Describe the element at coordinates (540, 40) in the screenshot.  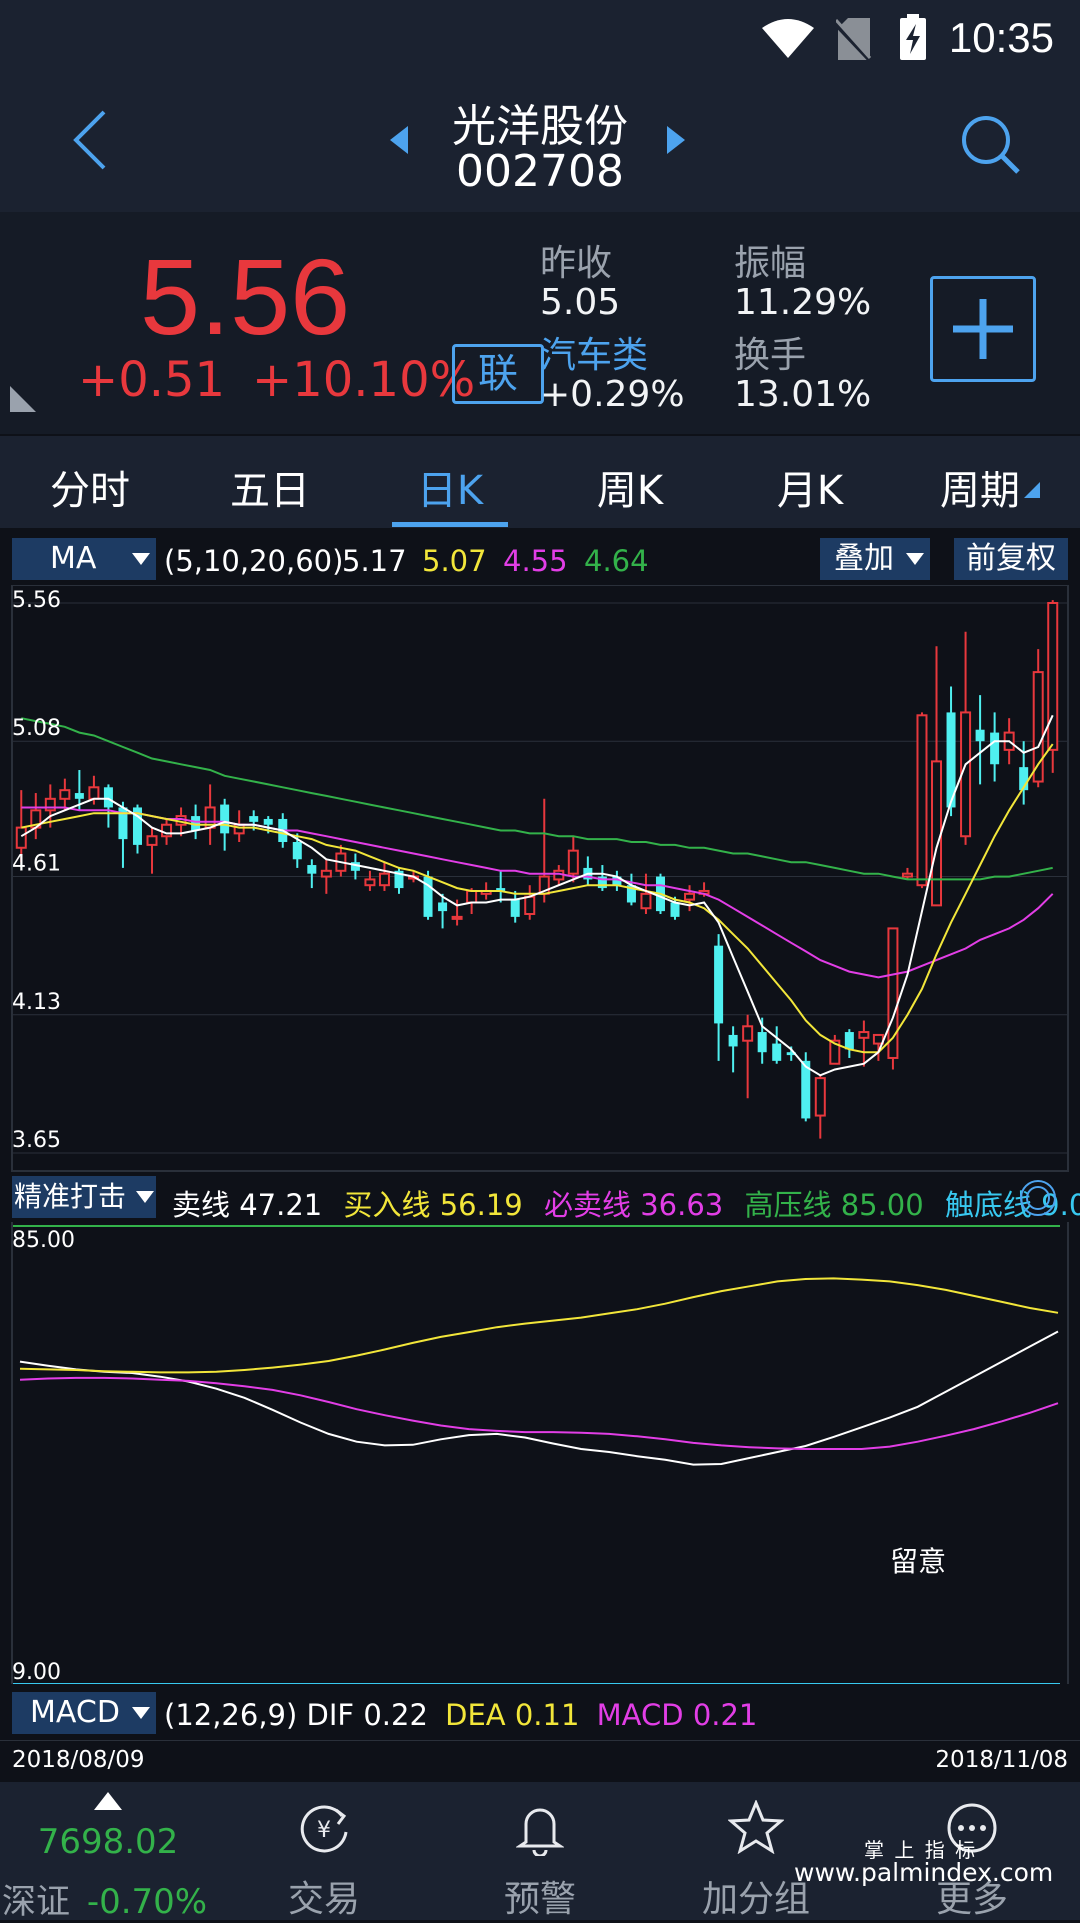
I see `status-bar: 10:35` at that location.